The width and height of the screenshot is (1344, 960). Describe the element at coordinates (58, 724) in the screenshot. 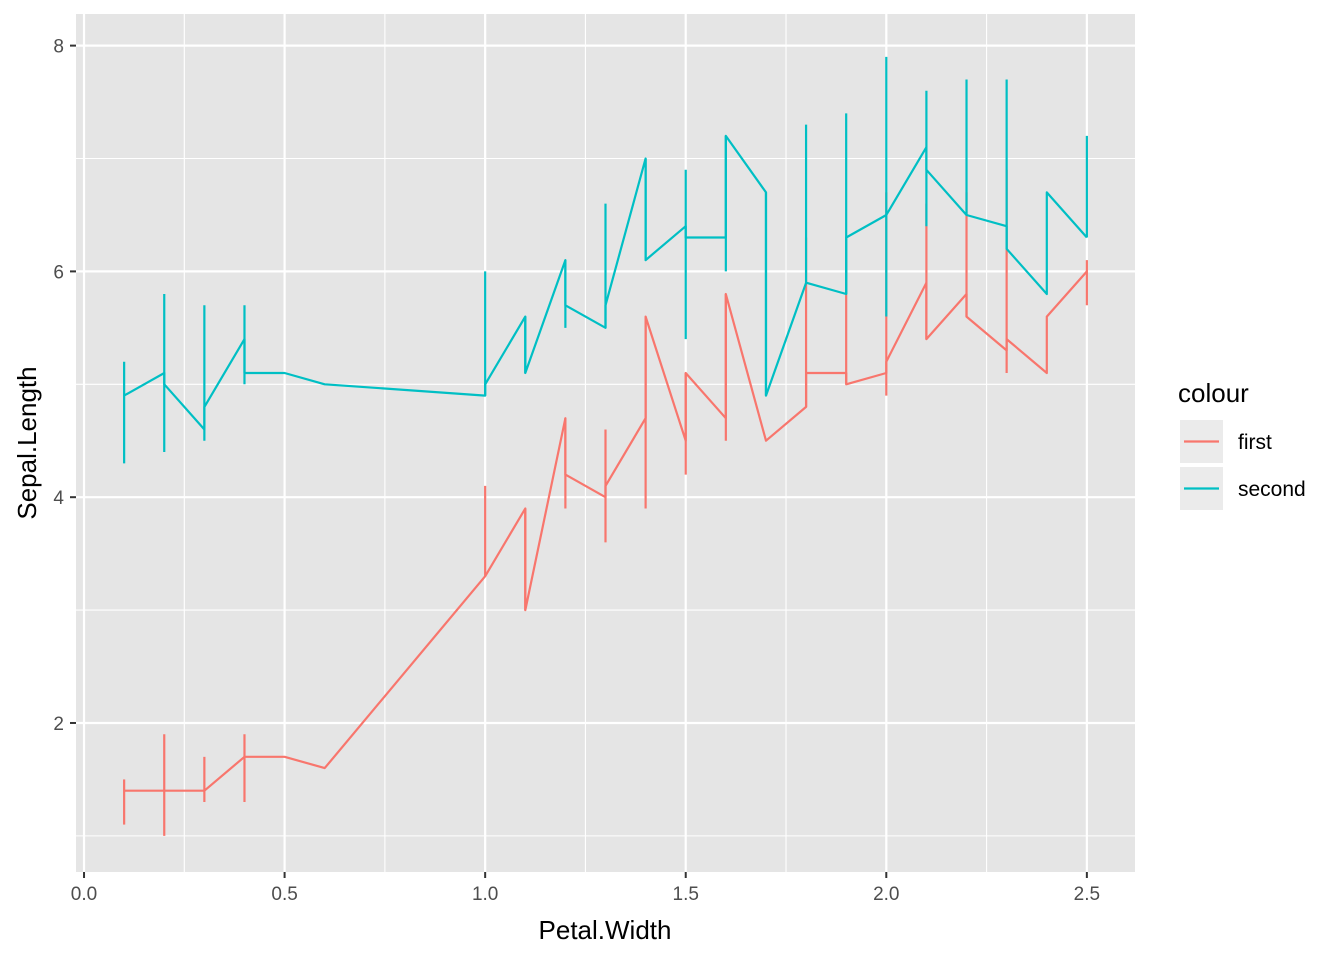

I see `y-tick-label: 2` at that location.